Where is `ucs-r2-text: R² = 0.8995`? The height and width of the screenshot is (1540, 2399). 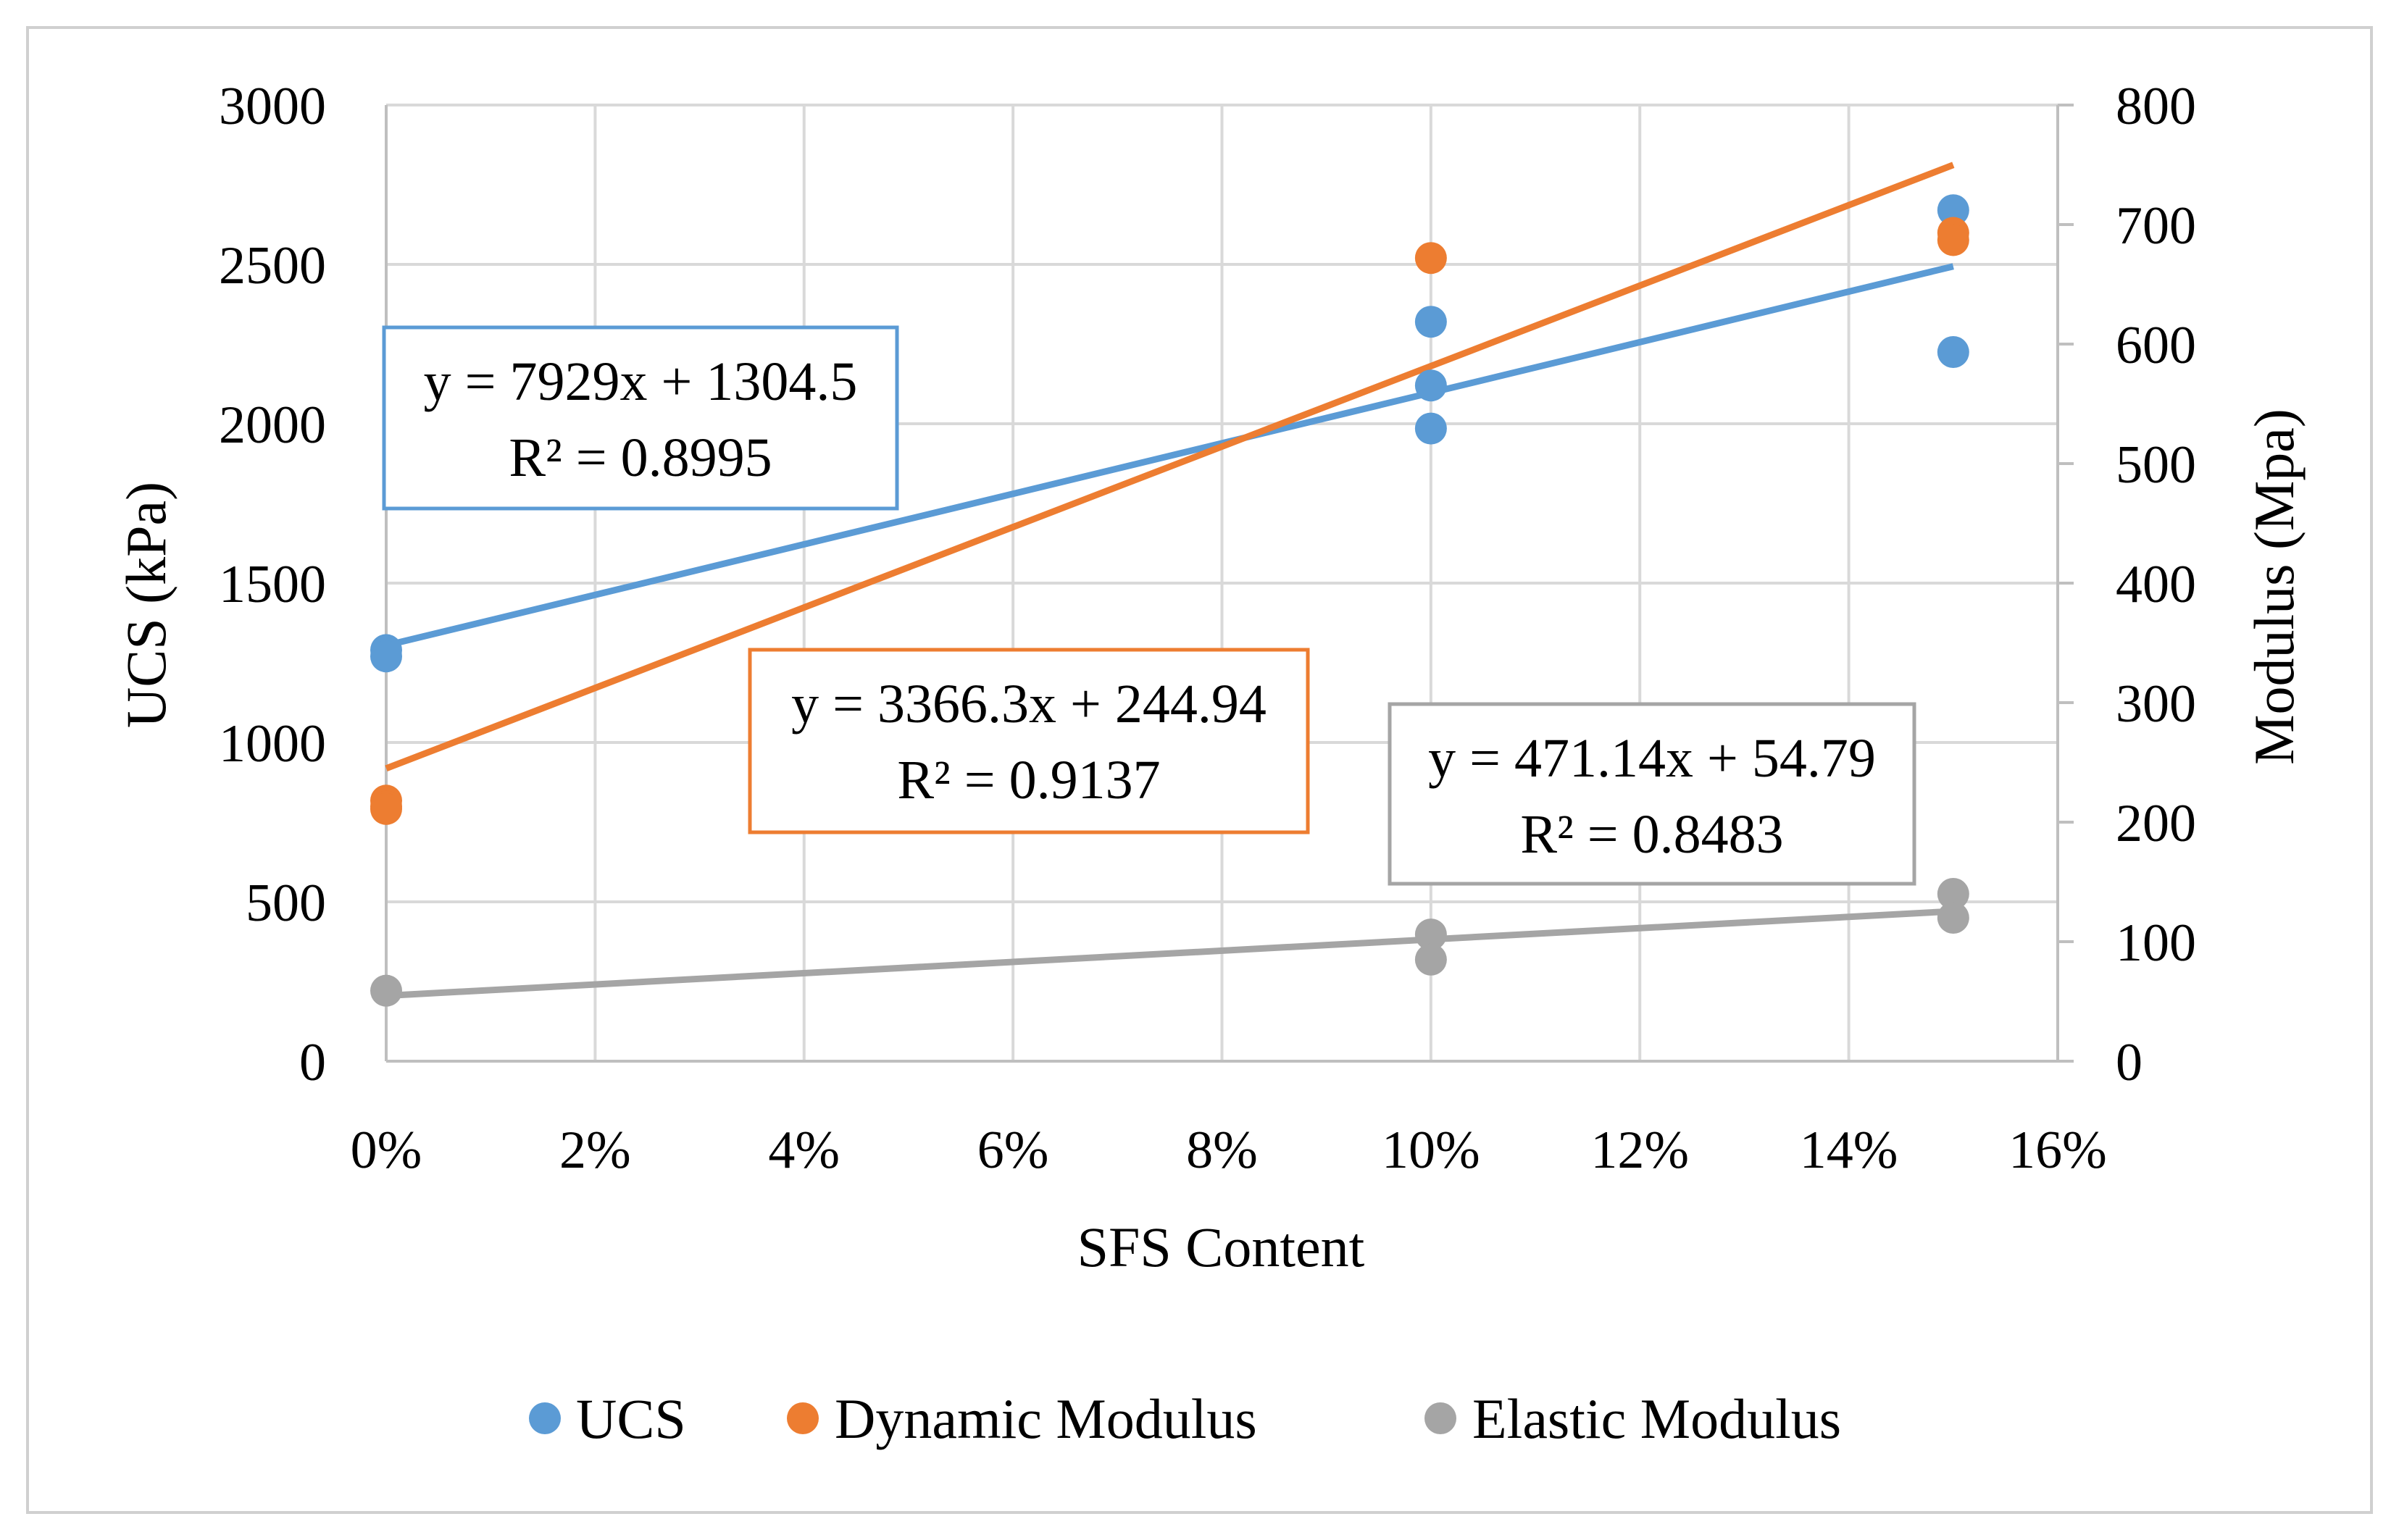 ucs-r2-text: R² = 0.8995 is located at coordinates (641, 457).